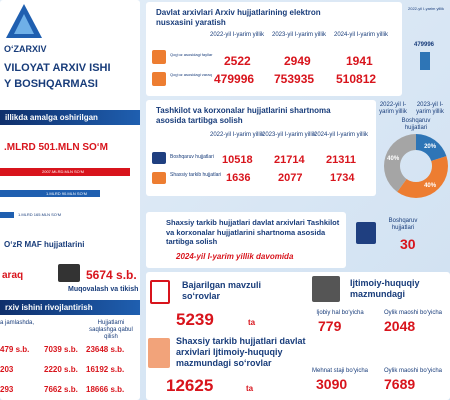 This screenshot has width=450, height=400. What do you see at coordinates (235, 256) in the screenshot?
I see `period: 2024-yil I-yarim yillik davomida` at bounding box center [235, 256].